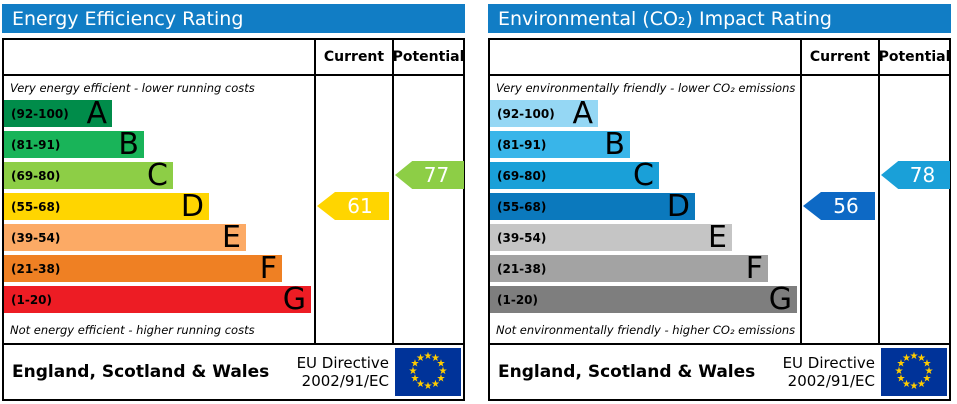 The image size is (957, 404). I want to click on panel-title: Energy Efficiency Rating, so click(233, 18).